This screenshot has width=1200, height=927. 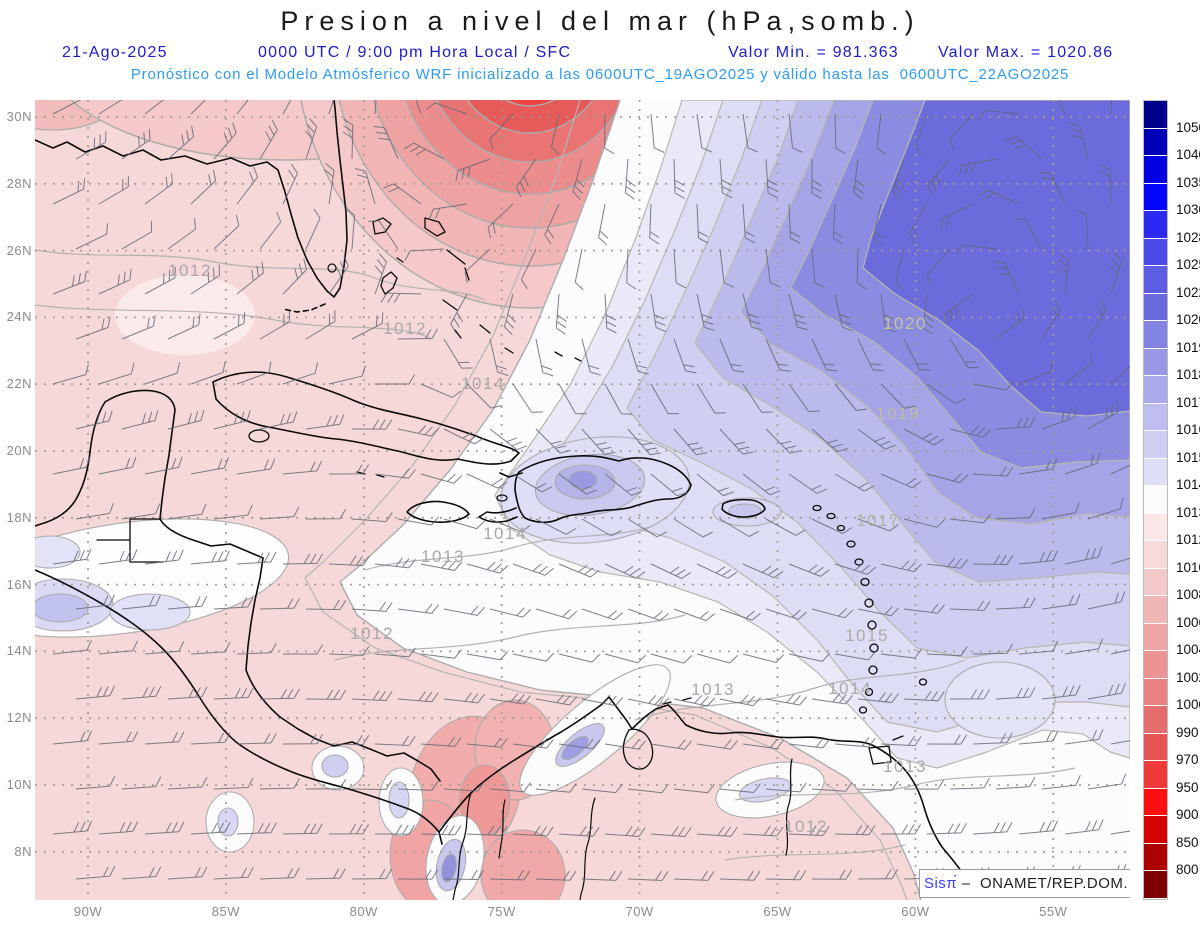 I want to click on colorbar-tick: 950, so click(x=1187, y=787).